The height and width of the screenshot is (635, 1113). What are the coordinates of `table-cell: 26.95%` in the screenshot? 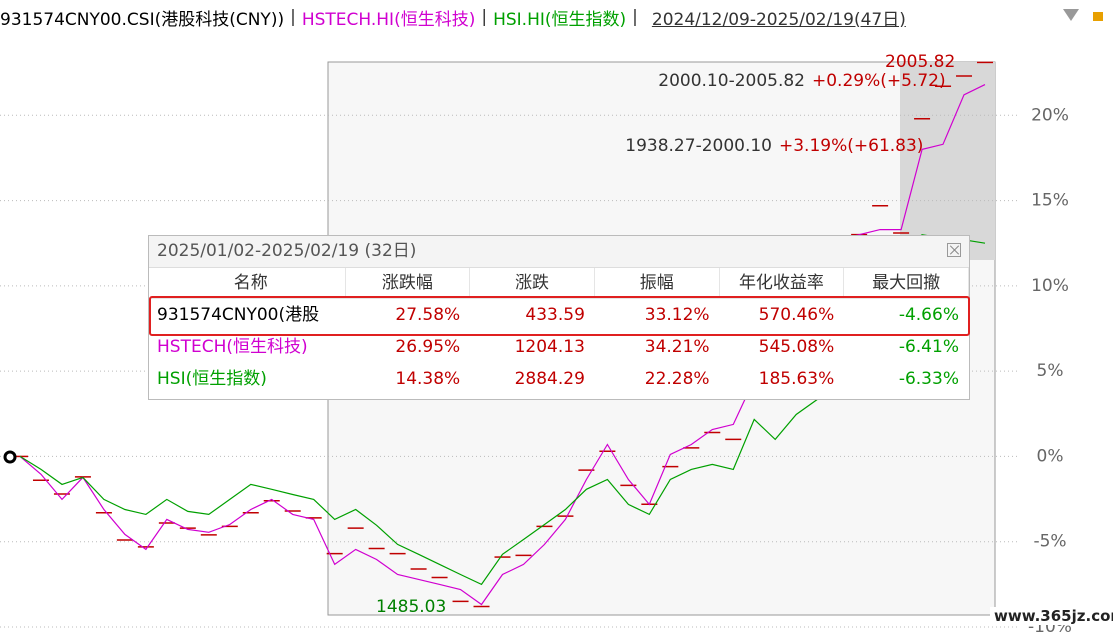 It's located at (428, 347).